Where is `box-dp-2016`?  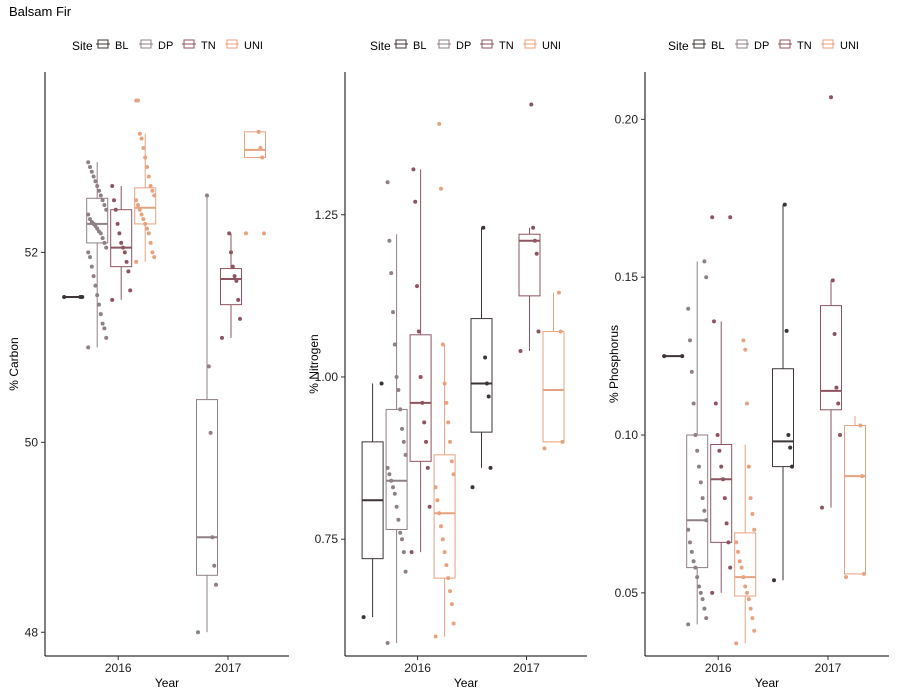 box-dp-2016 is located at coordinates (97, 255).